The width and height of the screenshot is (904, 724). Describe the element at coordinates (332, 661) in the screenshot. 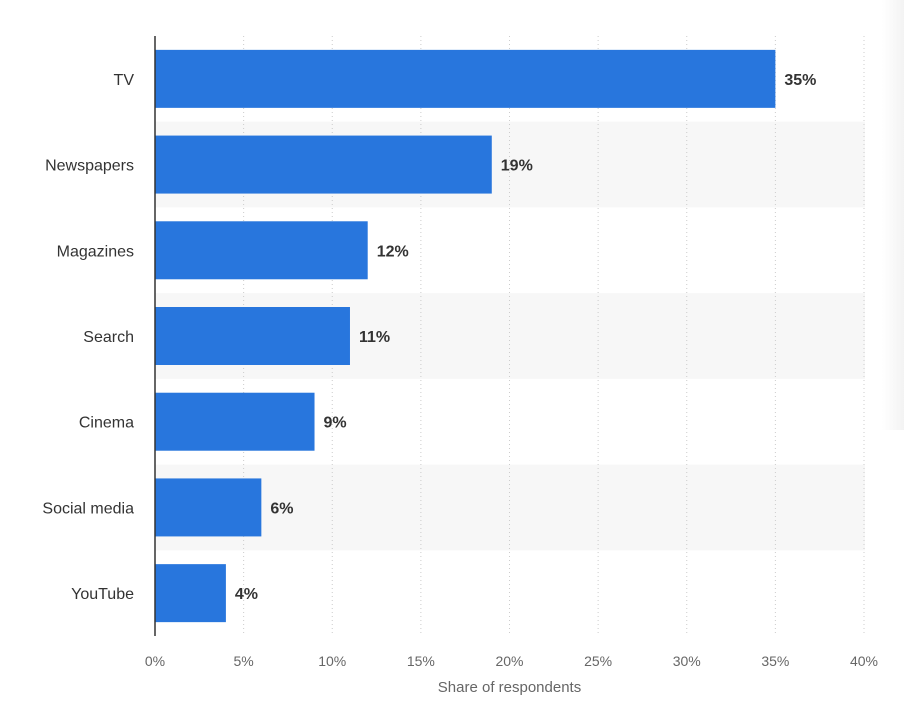

I see `x-tick-label: 10%` at that location.